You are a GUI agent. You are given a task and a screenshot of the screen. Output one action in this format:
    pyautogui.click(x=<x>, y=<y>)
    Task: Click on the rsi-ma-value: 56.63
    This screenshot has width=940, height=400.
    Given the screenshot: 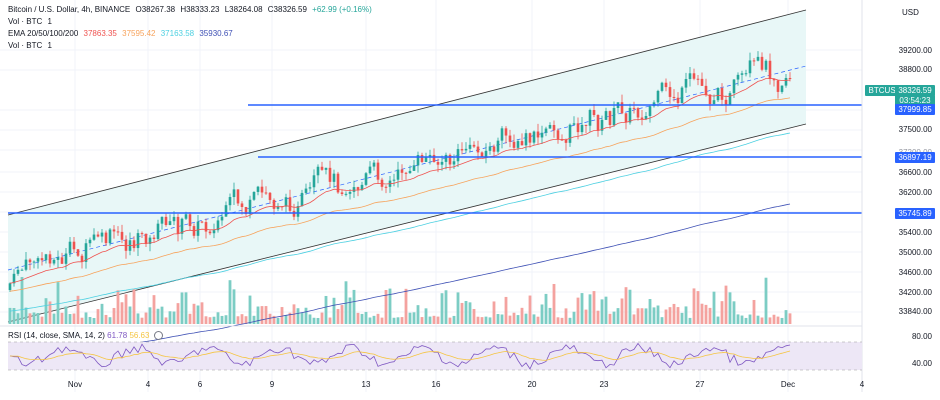 What is the action you would take?
    pyautogui.click(x=139, y=335)
    